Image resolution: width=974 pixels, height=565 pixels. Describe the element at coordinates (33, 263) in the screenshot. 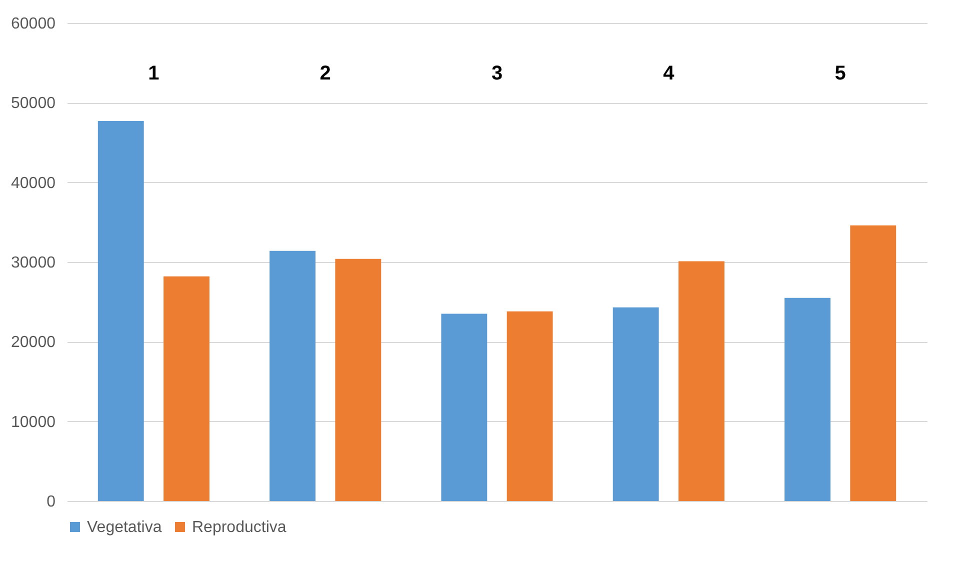

I see `y-tick-label: 30000` at that location.